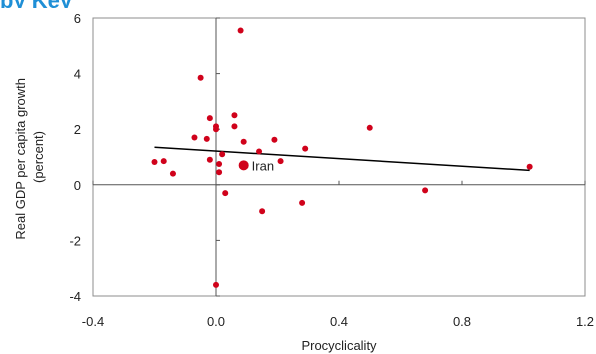  What do you see at coordinates (77, 74) in the screenshot?
I see `y-tick-label: 4` at bounding box center [77, 74].